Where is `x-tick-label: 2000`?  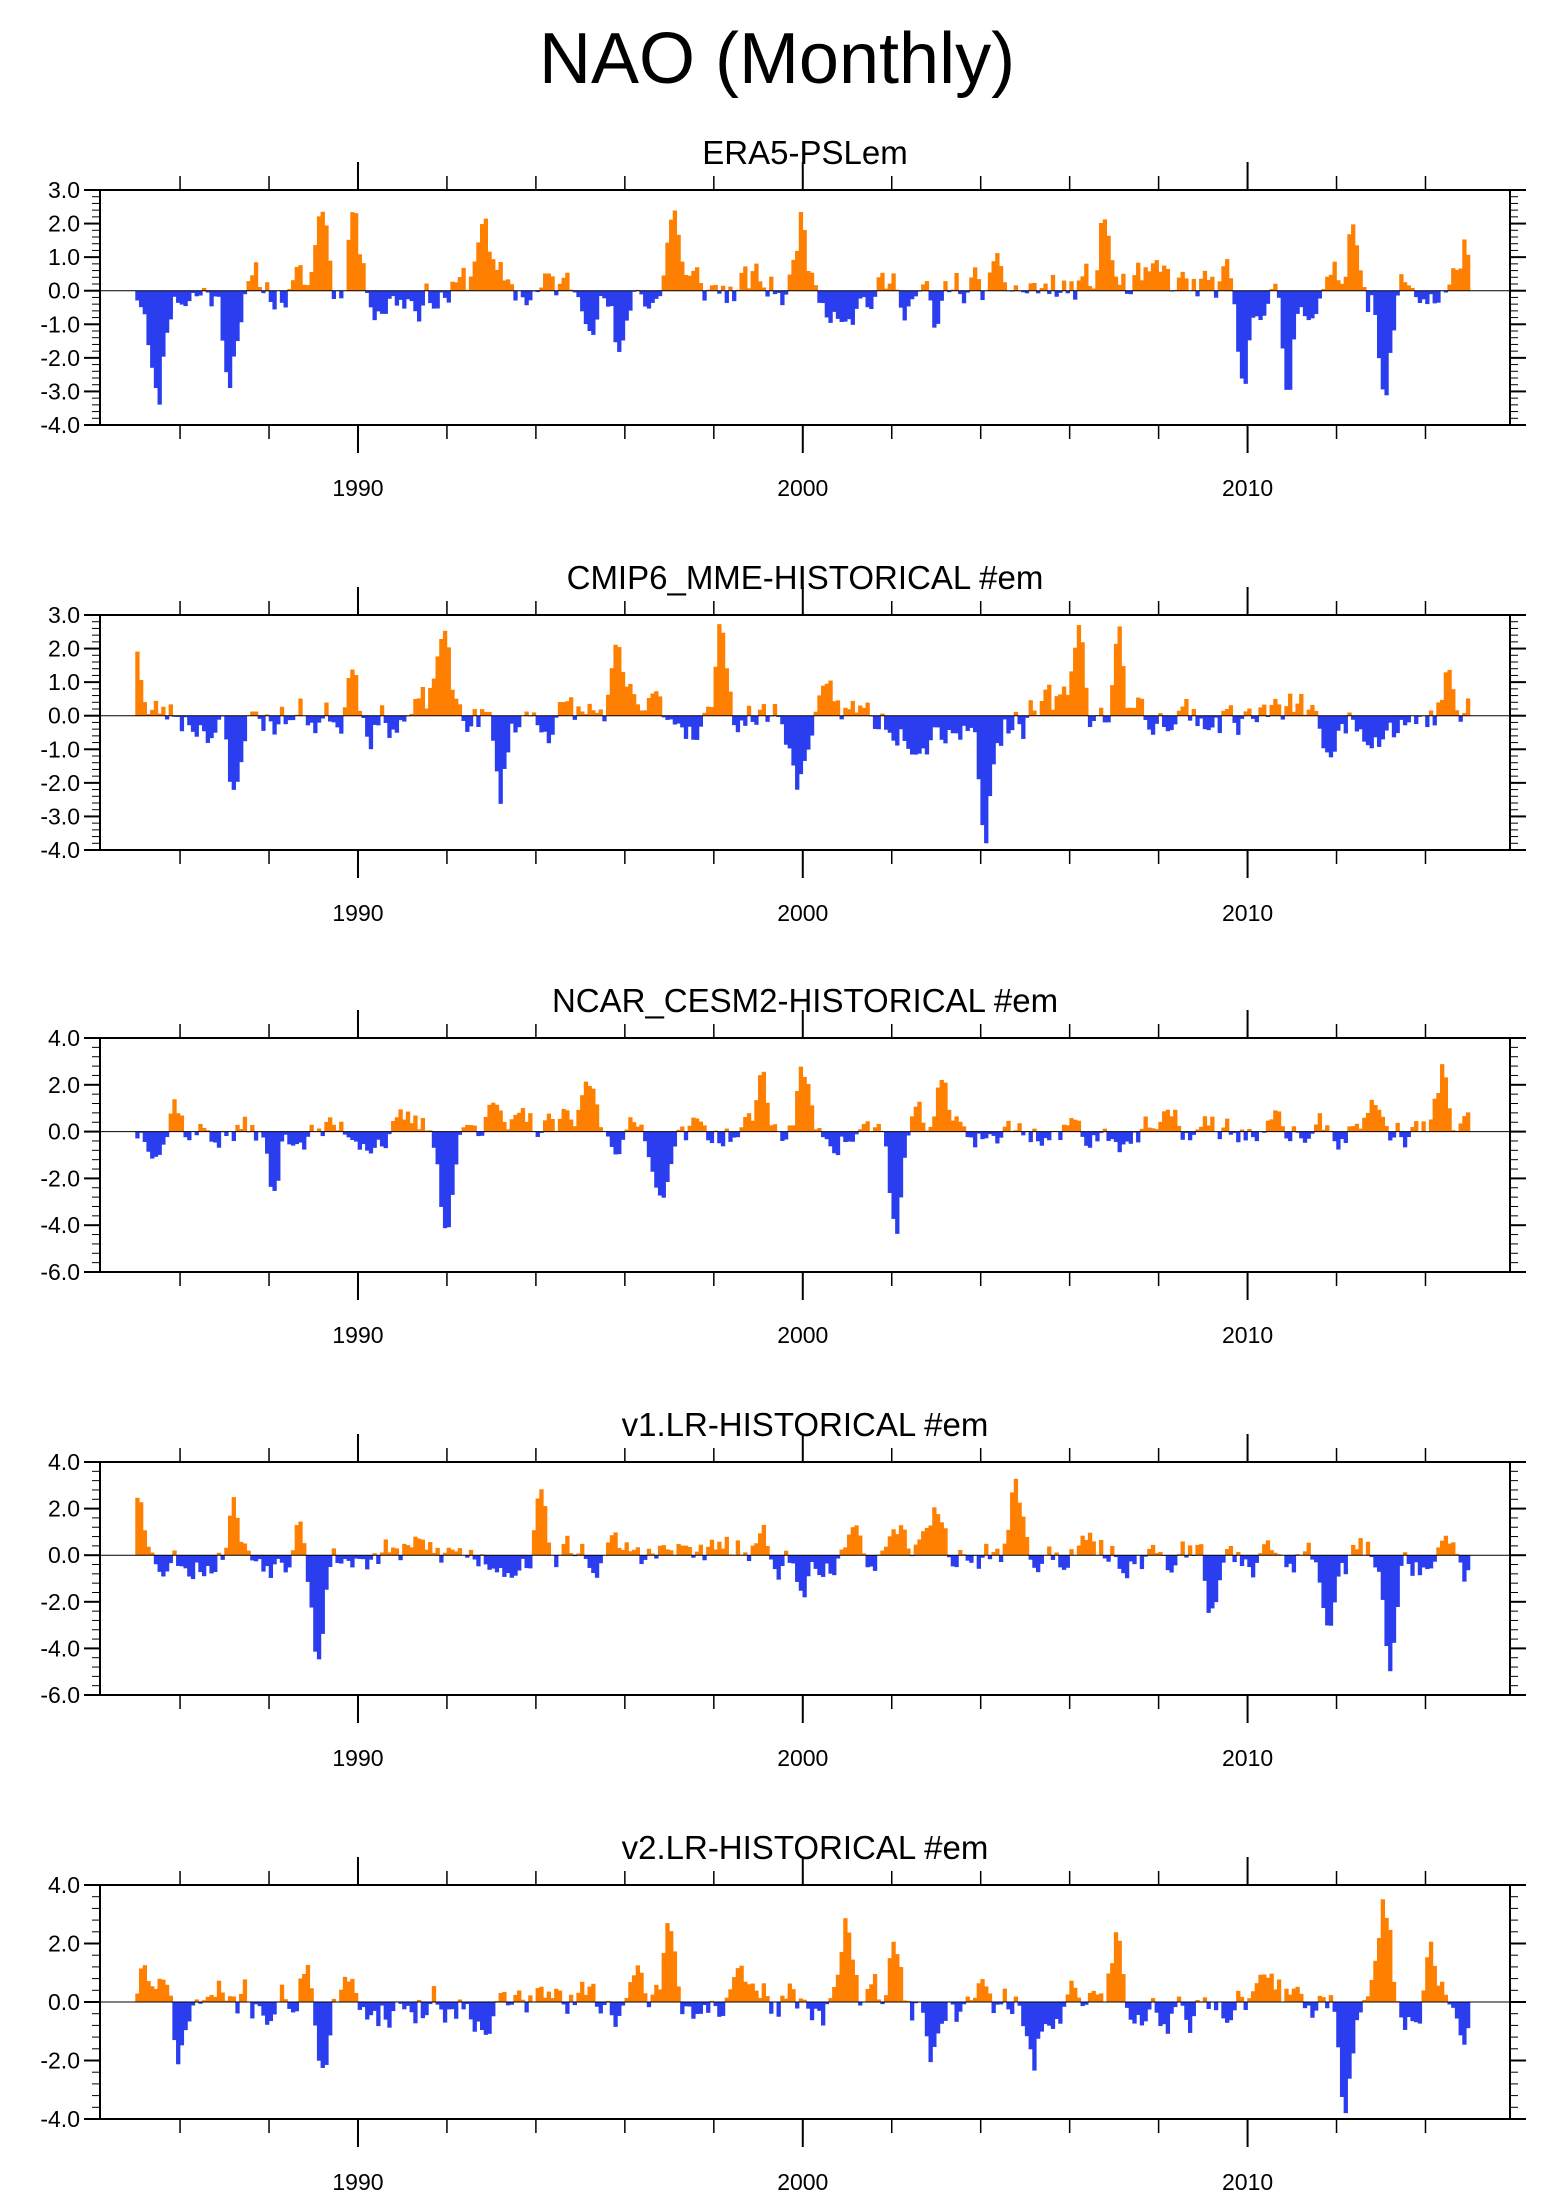
x-tick-label: 2000 is located at coordinates (802, 488).